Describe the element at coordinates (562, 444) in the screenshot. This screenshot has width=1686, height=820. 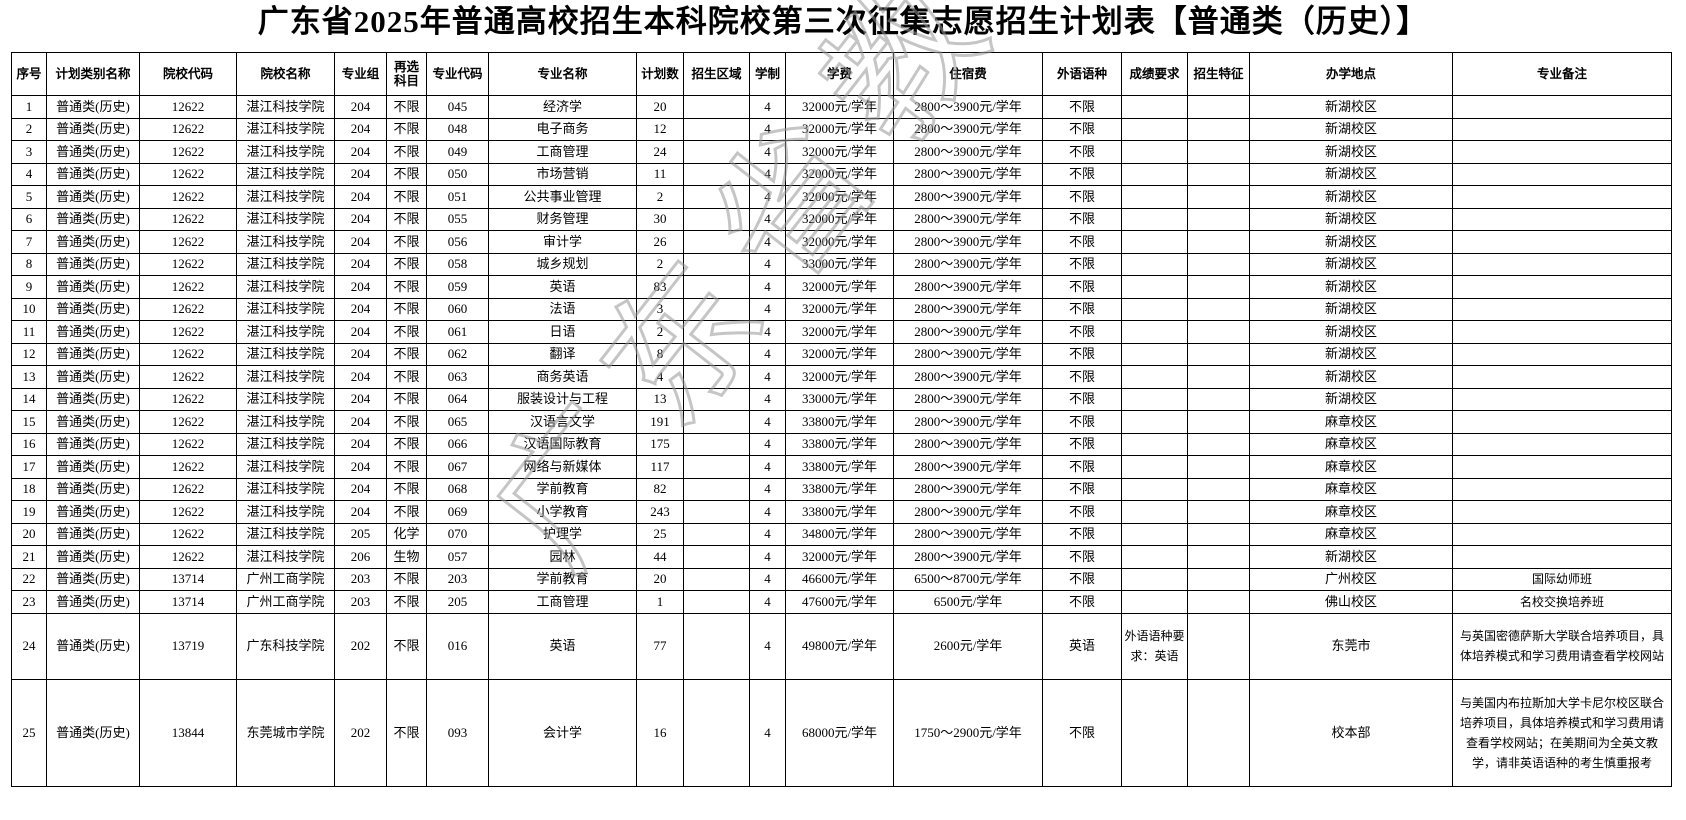
I see `cell-major-name: 汉语国际教育` at that location.